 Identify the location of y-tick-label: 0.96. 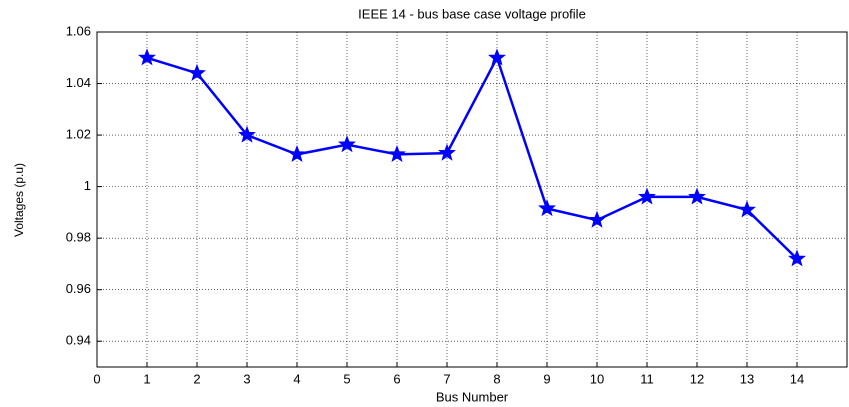
(78, 288).